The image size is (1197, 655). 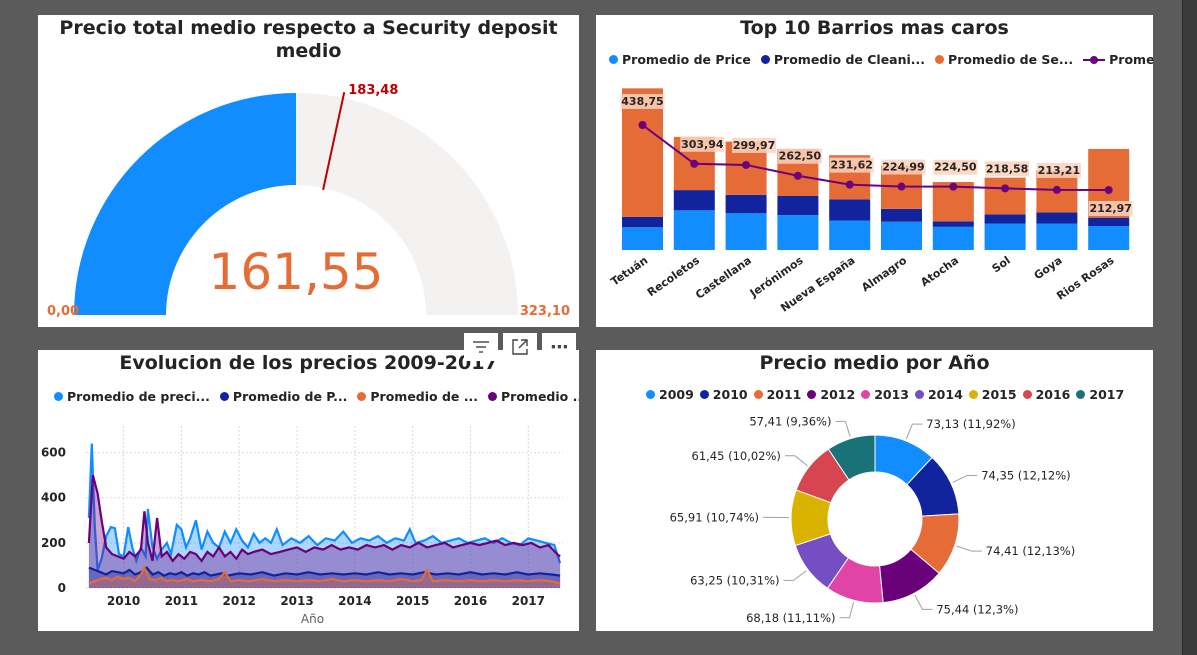 What do you see at coordinates (63, 311) in the screenshot?
I see `gauge-min-label: 0,00` at bounding box center [63, 311].